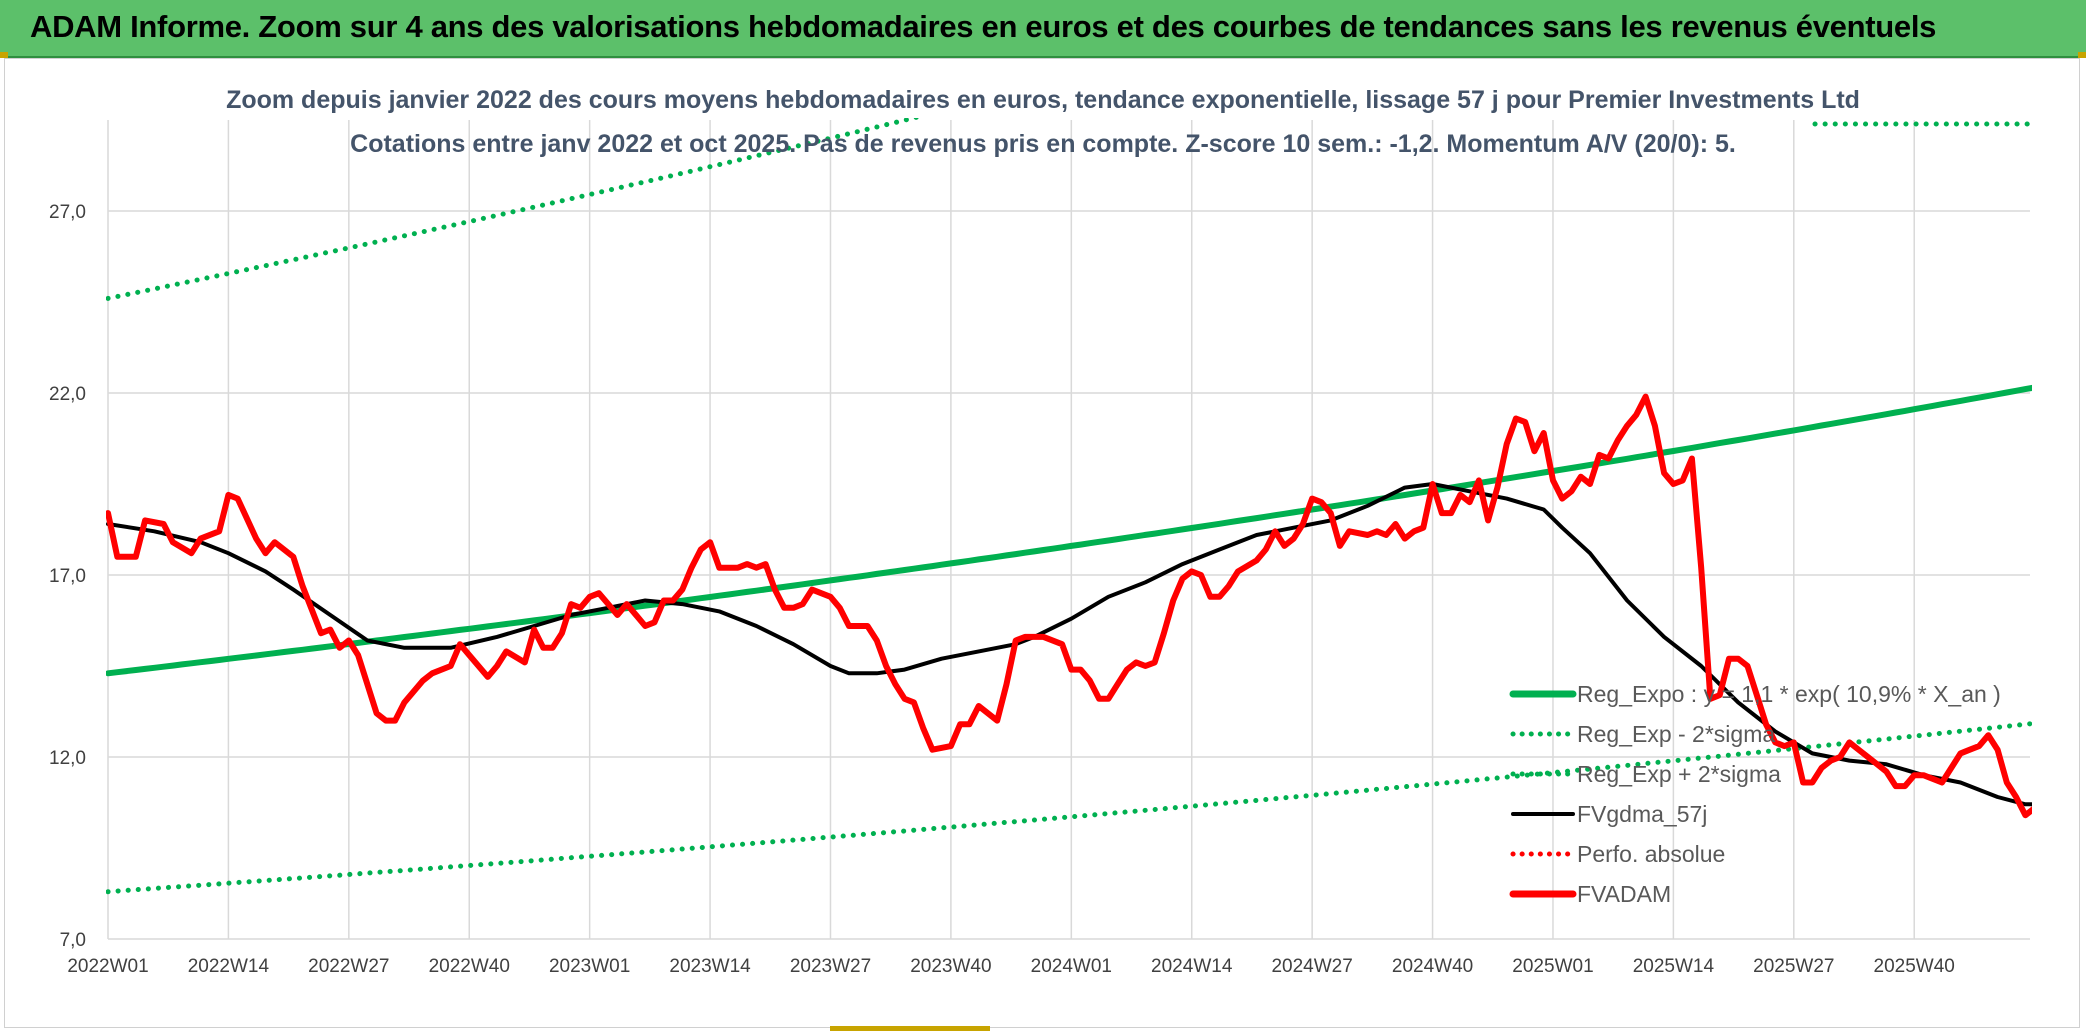  I want to click on legend-label: Perfo. absolue, so click(1651, 854).